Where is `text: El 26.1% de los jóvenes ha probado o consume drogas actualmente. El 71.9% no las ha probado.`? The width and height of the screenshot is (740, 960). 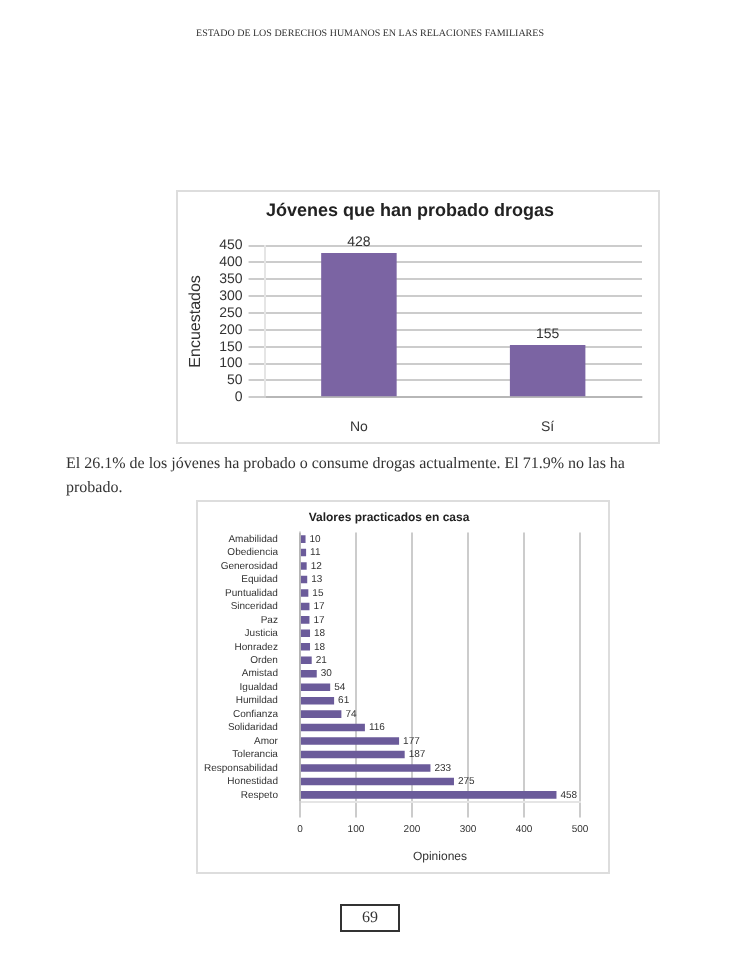
text: El 26.1% de los jóvenes ha probado o consume drogas actualmente. El 71.9% no las ha probado. is located at coordinates (346, 476).